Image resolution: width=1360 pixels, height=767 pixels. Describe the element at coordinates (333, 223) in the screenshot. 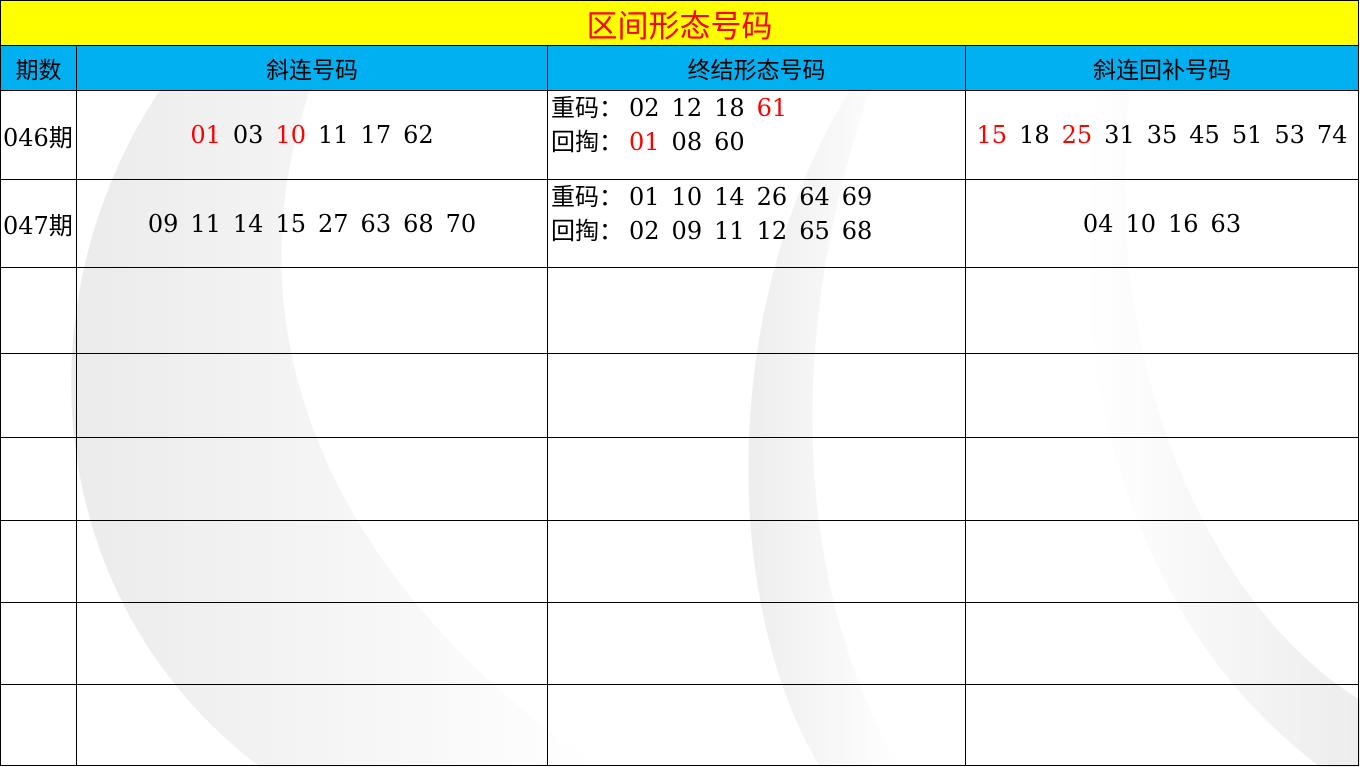

I see `number: 27` at that location.